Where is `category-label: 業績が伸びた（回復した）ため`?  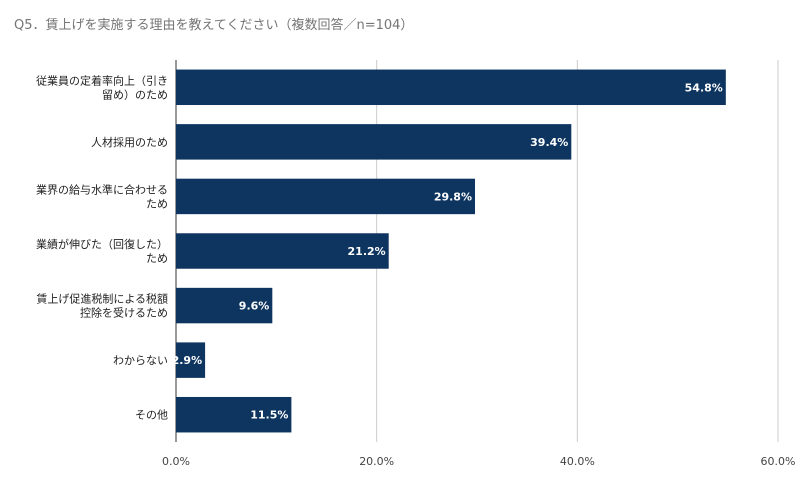 category-label: 業績が伸びた（回復した）ため is located at coordinates (102, 251).